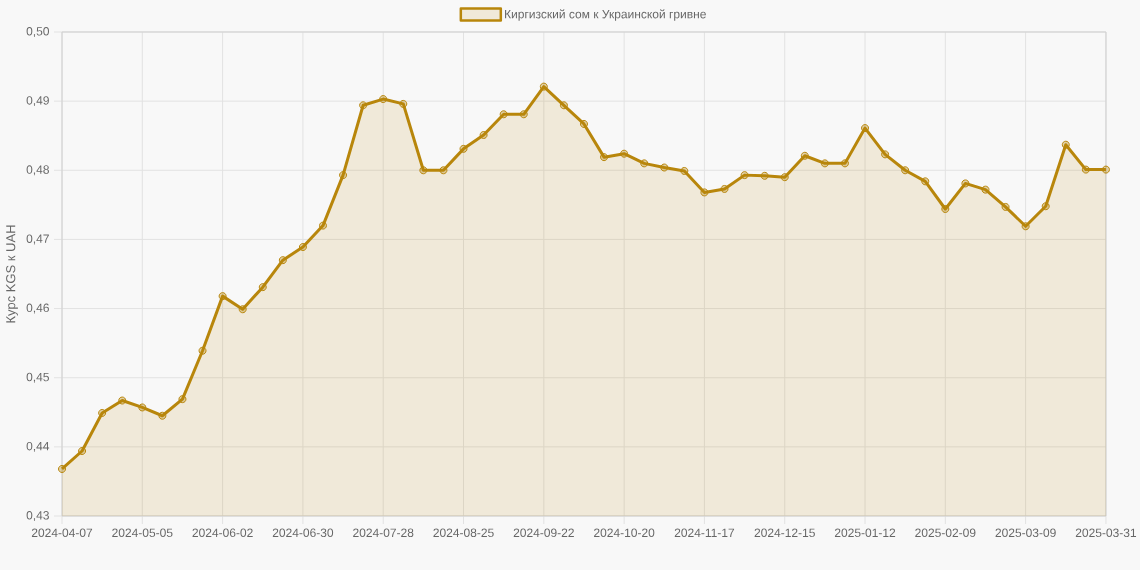  Describe the element at coordinates (38, 32) in the screenshot. I see `y-tick-label: 0,50` at that location.